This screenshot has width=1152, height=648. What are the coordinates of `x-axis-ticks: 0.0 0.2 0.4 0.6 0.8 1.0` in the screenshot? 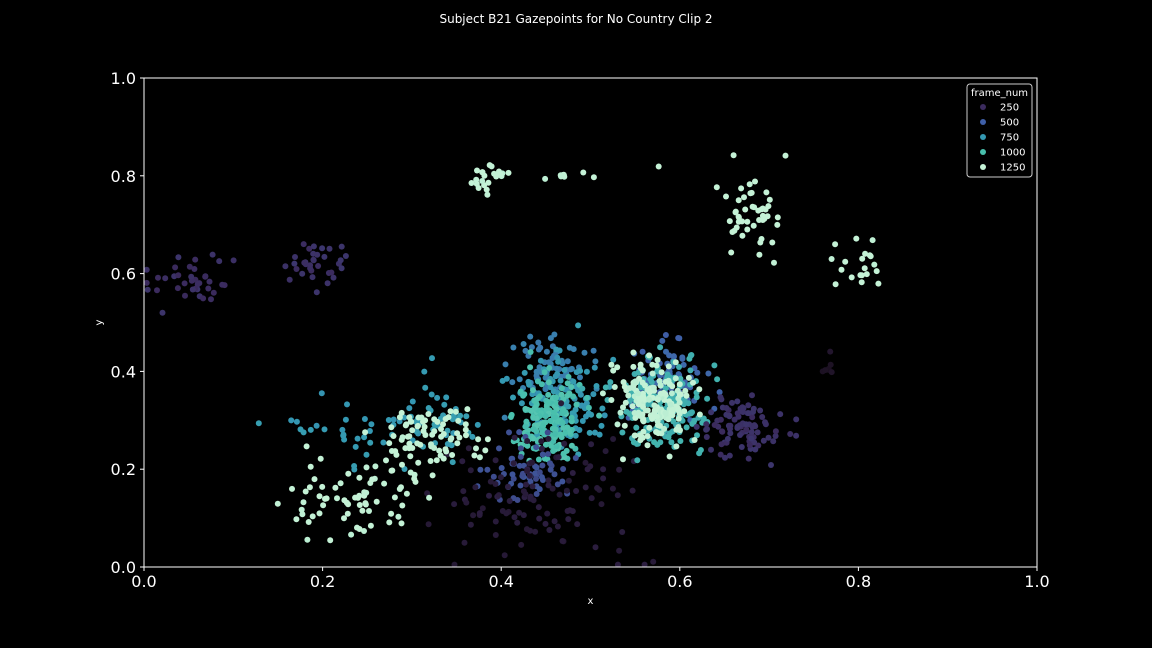 It's located at (590, 579).